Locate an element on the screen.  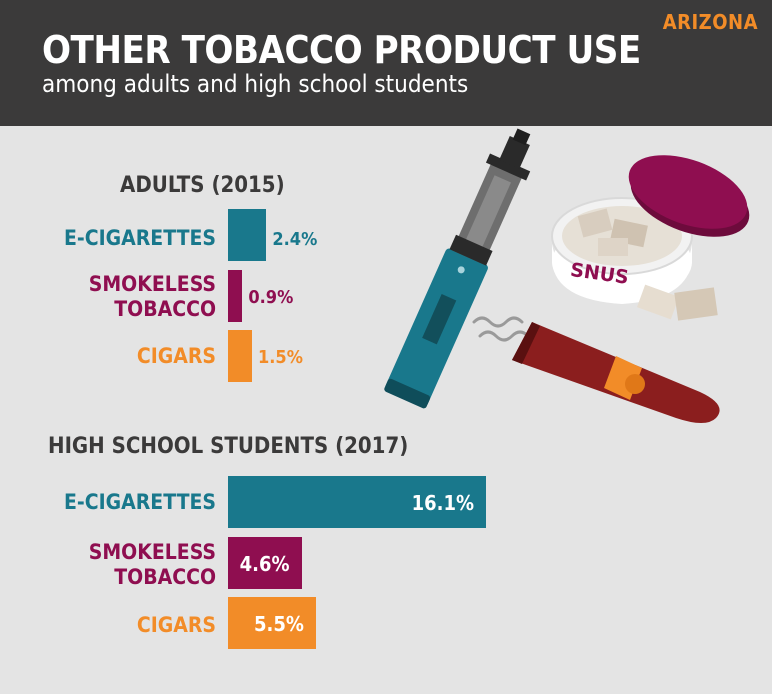
adults-category-smokeless-tobacco: SMOKELESS TOBACCO is located at coordinates (152, 296).